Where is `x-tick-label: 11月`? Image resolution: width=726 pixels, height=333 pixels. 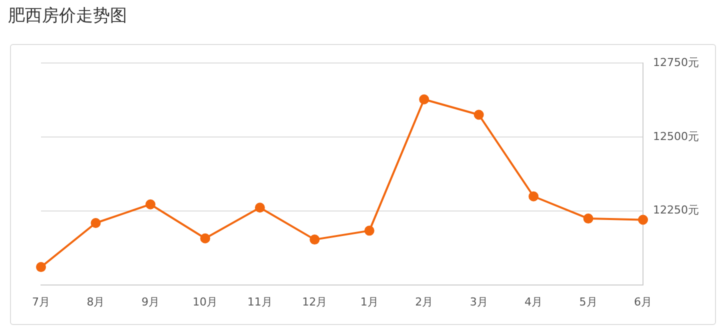 x-tick-label: 11月 is located at coordinates (259, 301).